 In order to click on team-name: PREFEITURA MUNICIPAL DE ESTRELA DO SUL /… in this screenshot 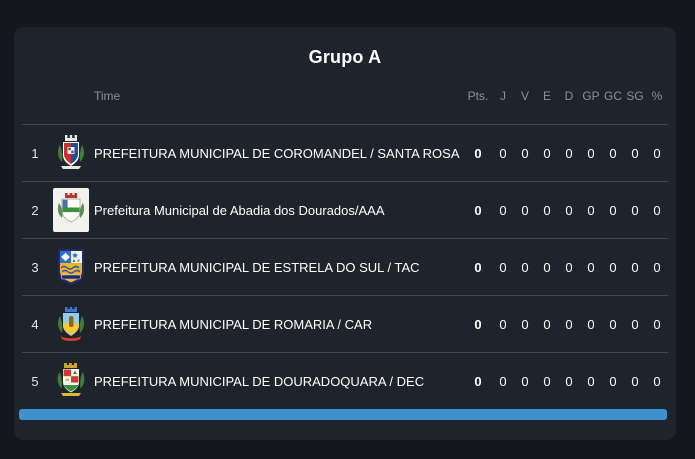, I will do `click(257, 267)`.